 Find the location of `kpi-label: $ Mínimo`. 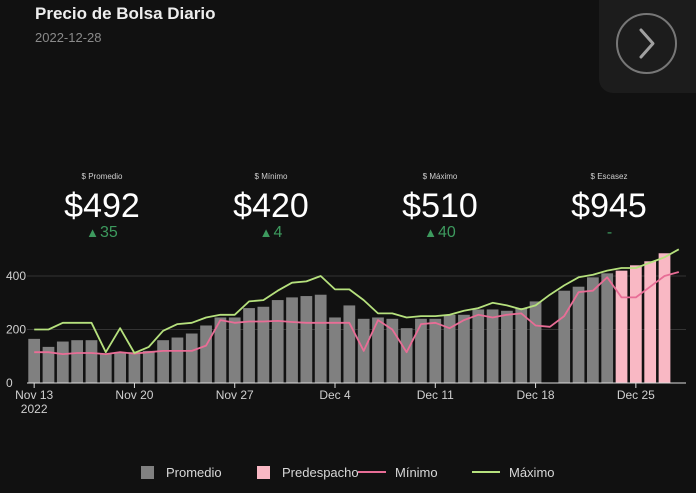

kpi-label: $ Mínimo is located at coordinates (271, 176).